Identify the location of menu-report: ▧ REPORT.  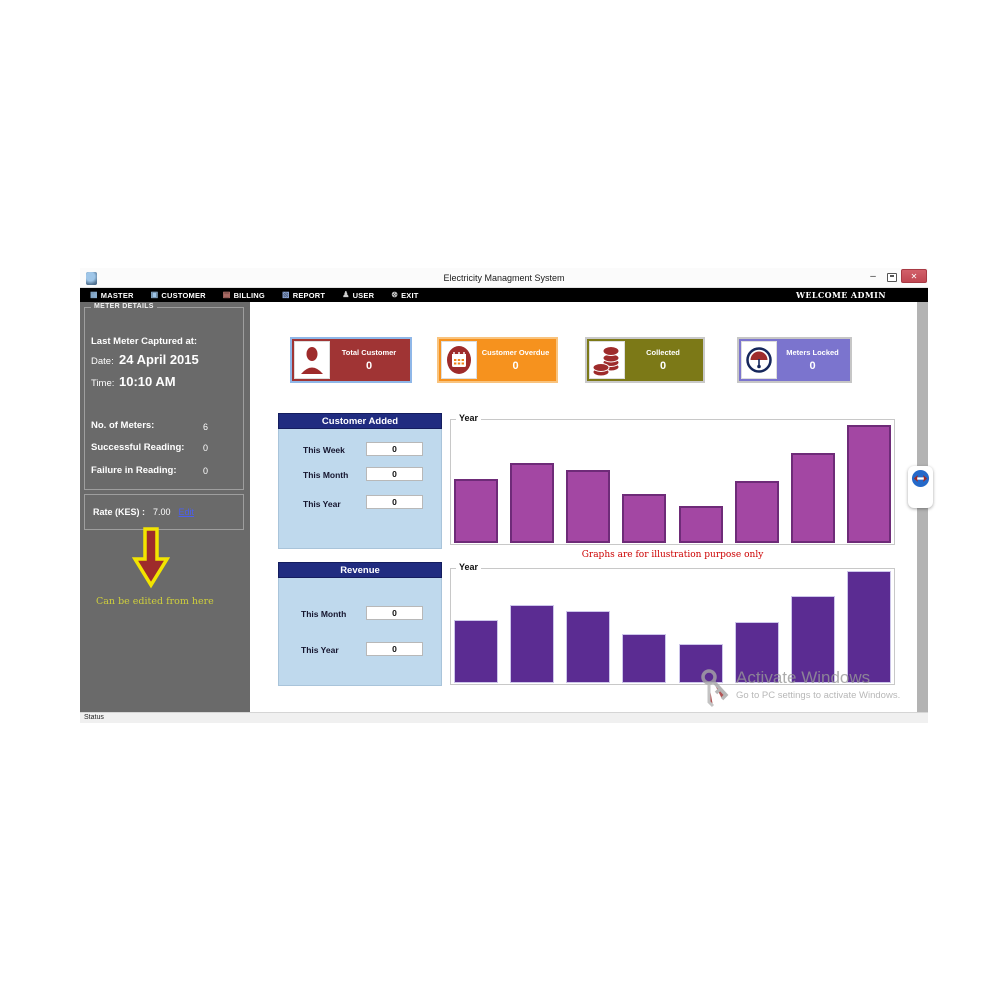
(303, 295).